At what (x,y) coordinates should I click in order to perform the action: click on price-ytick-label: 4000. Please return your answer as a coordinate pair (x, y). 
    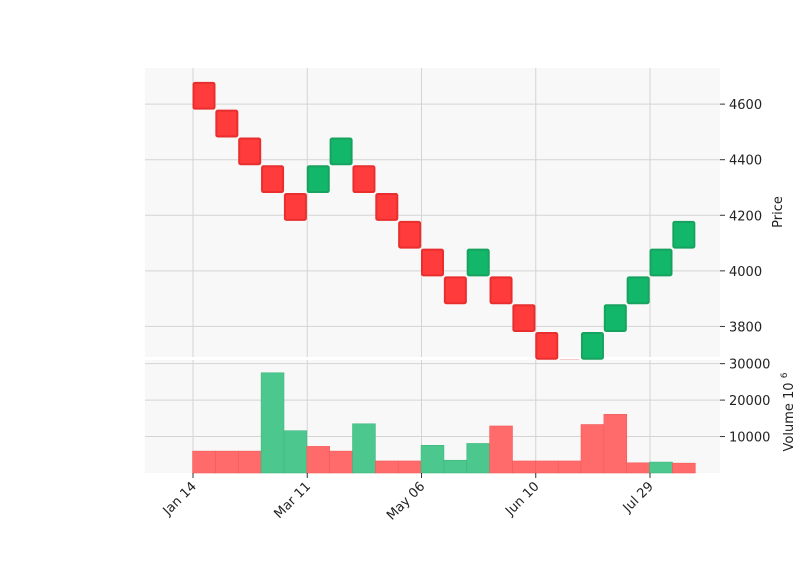
    Looking at the image, I should click on (745, 272).